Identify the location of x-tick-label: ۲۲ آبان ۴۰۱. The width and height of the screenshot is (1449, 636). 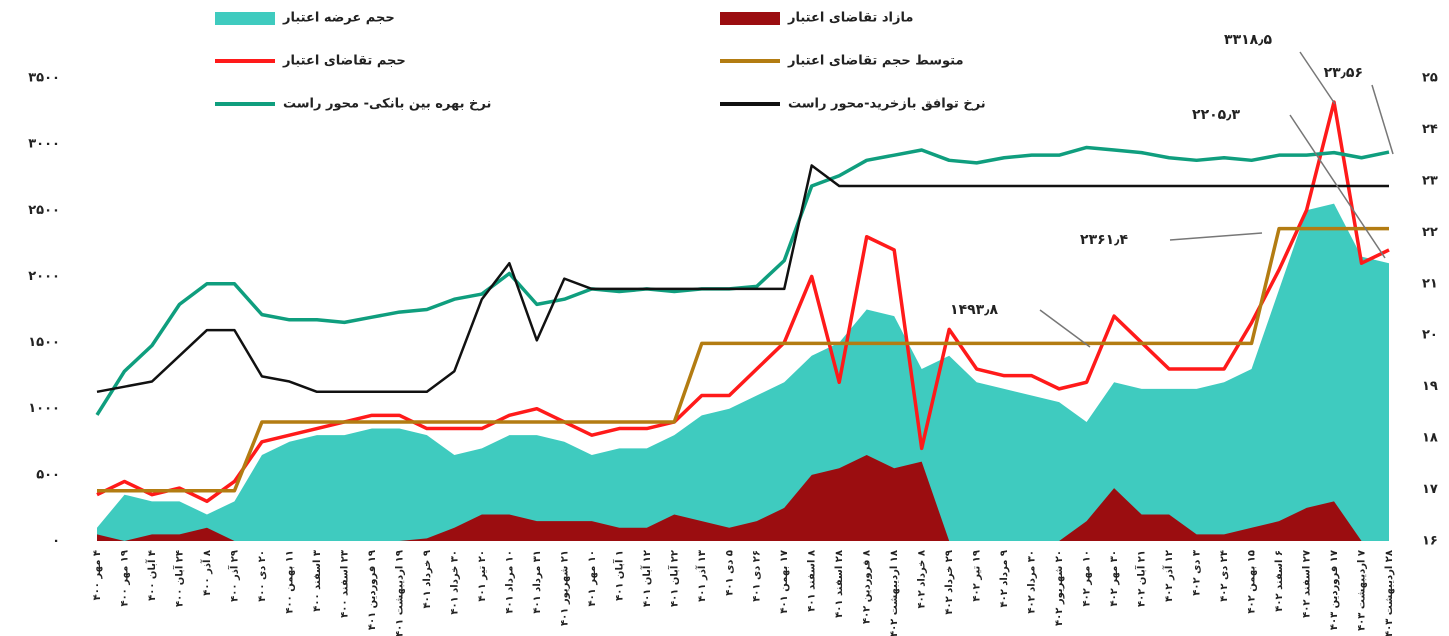
(673, 578).